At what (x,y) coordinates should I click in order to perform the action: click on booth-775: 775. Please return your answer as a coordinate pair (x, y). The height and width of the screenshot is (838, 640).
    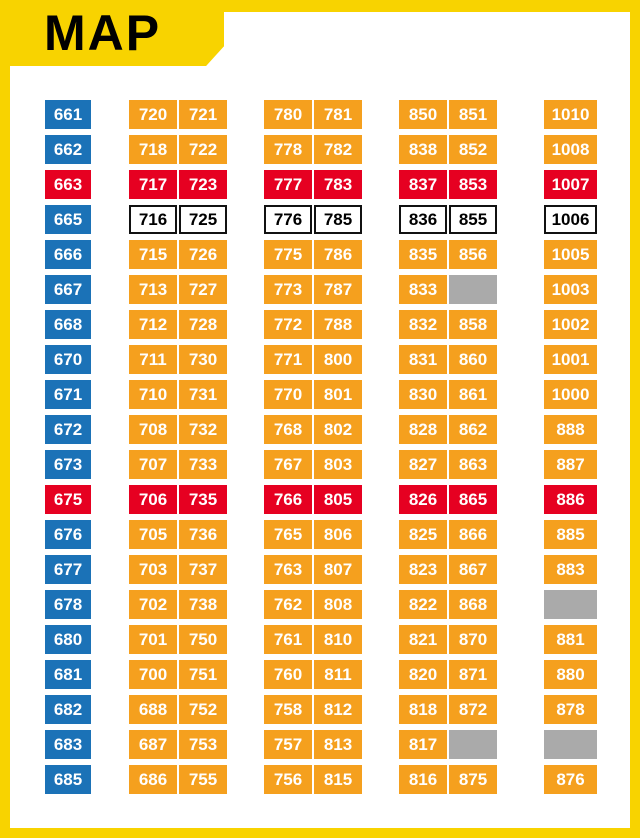
    Looking at the image, I should click on (288, 254).